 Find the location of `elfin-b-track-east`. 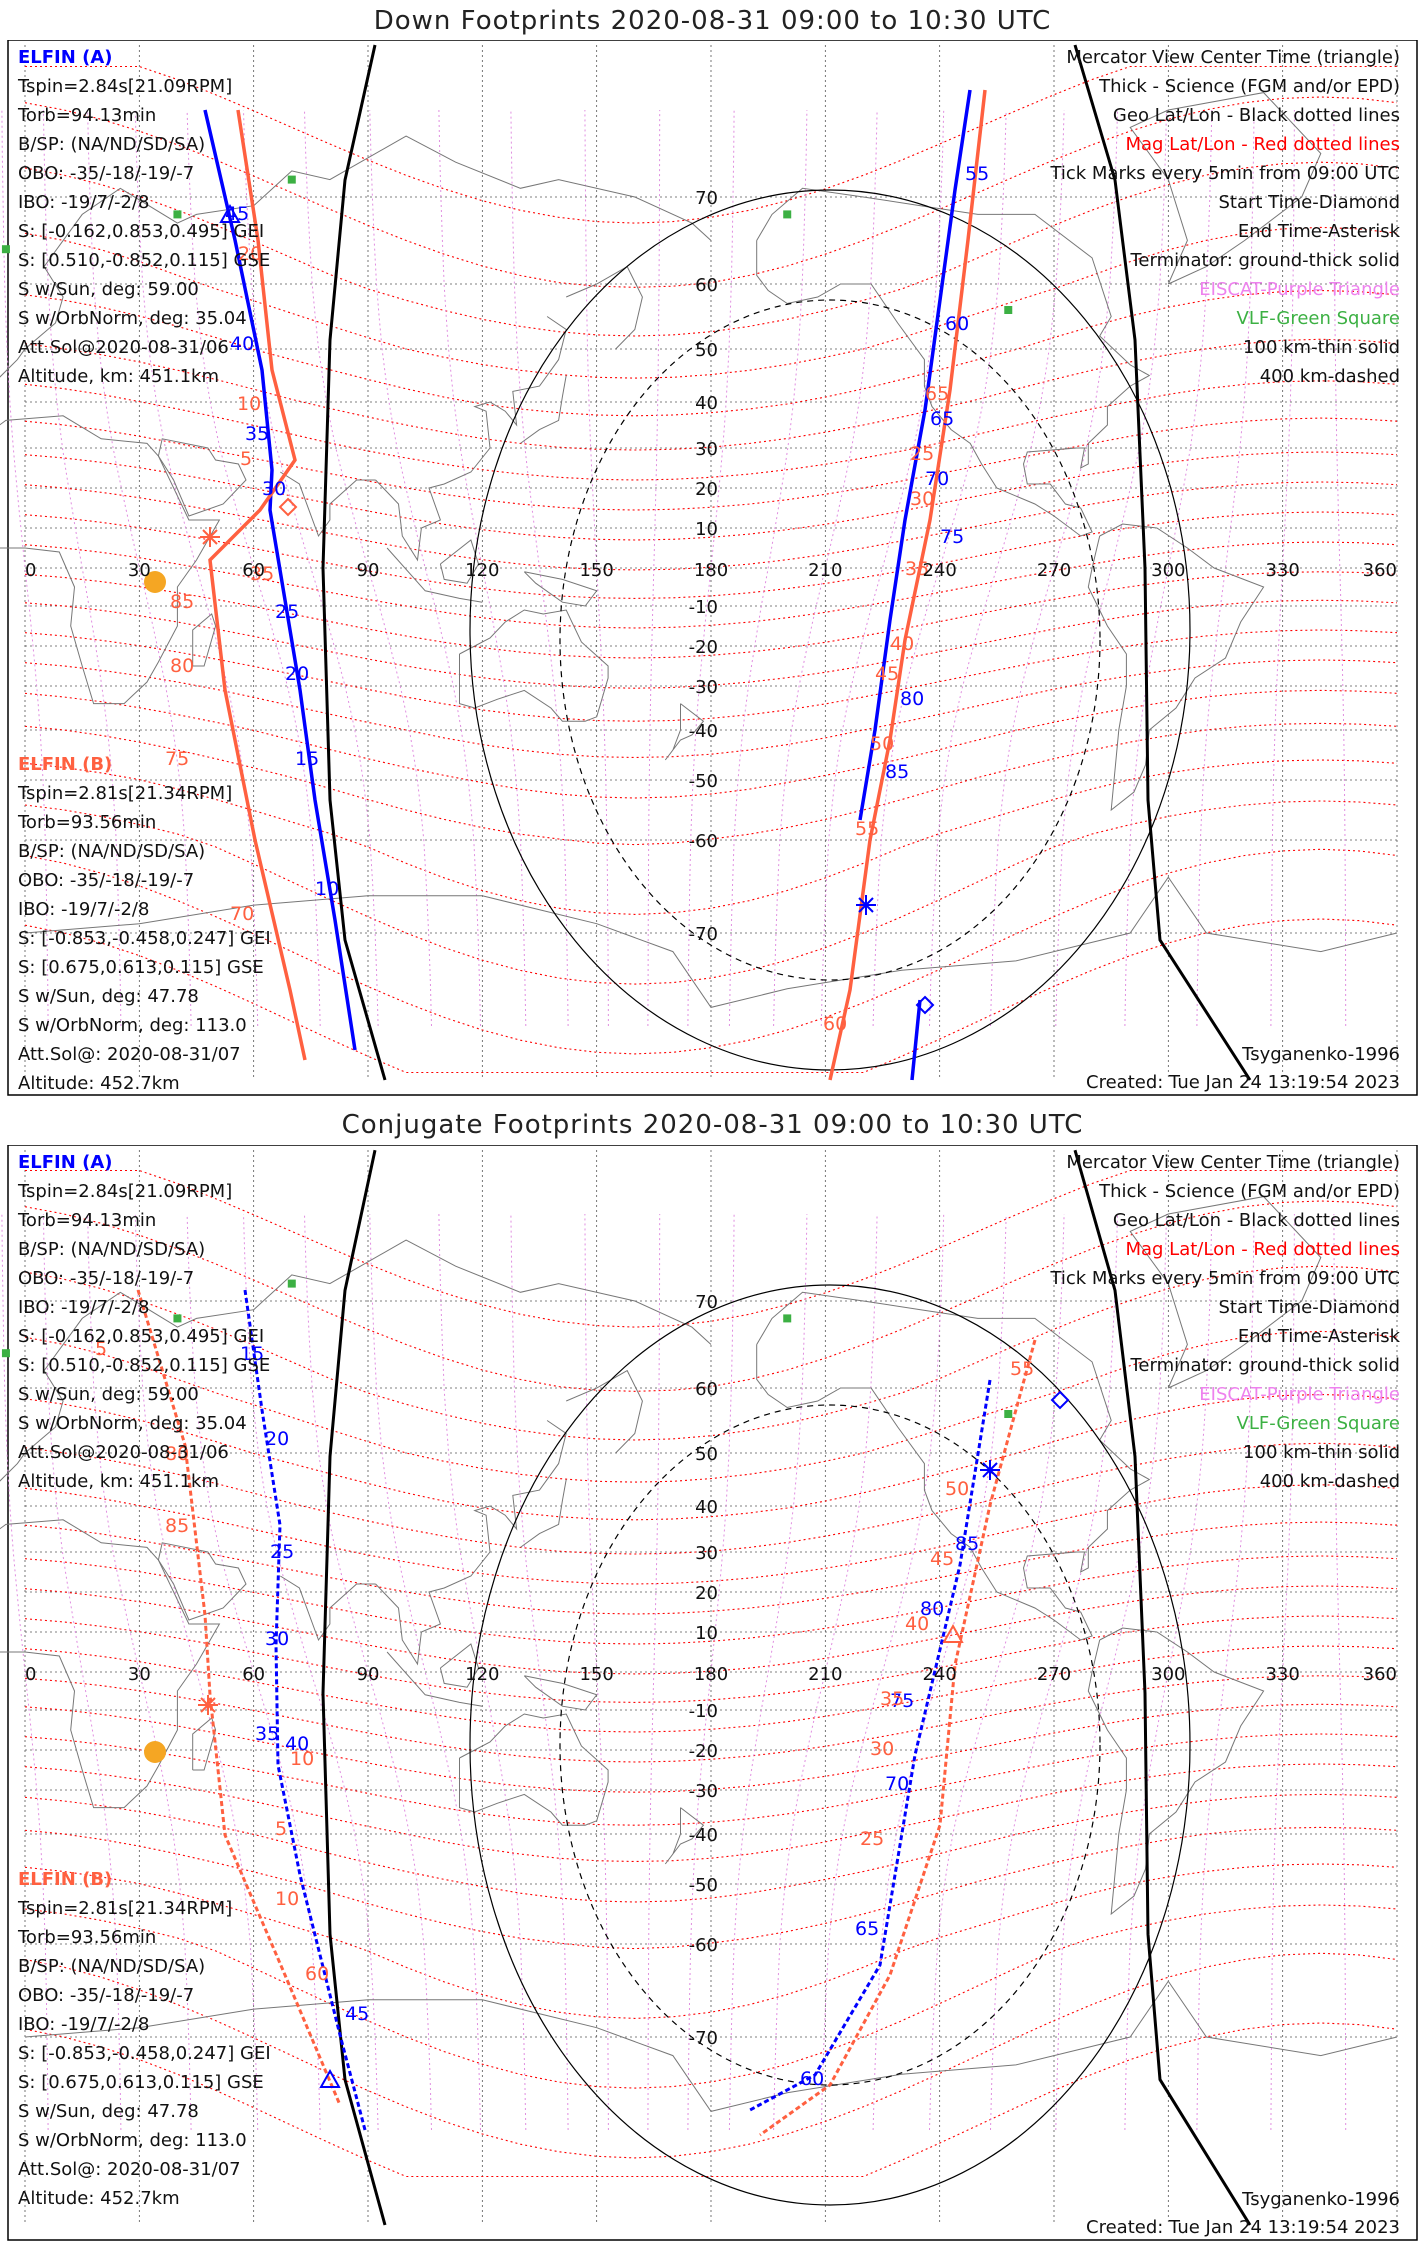

elfin-b-track-east is located at coordinates (898, 1738).